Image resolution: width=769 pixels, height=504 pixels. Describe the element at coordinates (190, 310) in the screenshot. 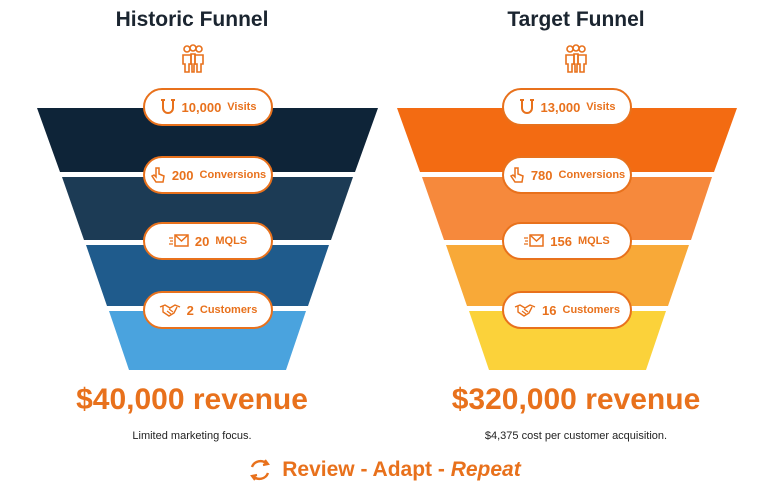

I see `stage-value: 2` at that location.